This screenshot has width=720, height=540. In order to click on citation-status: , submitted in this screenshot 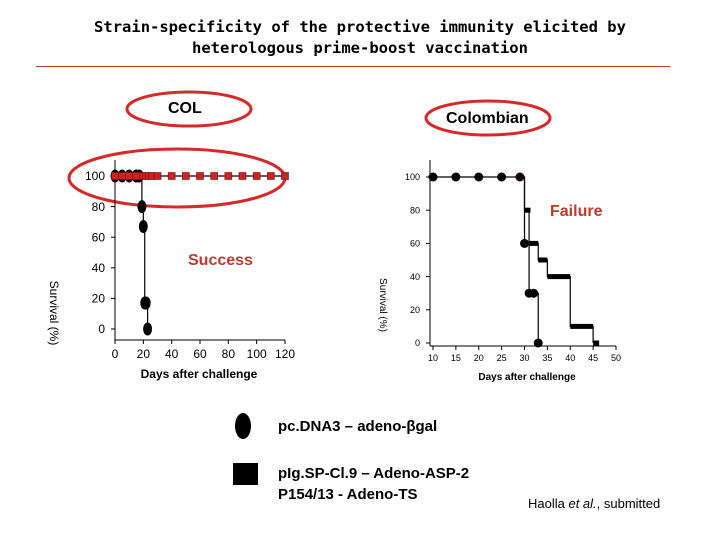, I will do `click(628, 503)`.